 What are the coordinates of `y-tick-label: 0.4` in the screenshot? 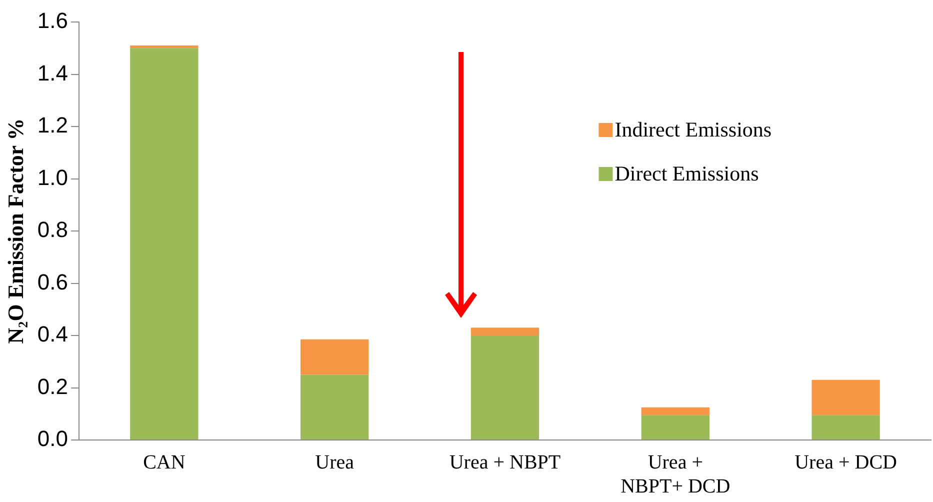 It's located at (52, 334).